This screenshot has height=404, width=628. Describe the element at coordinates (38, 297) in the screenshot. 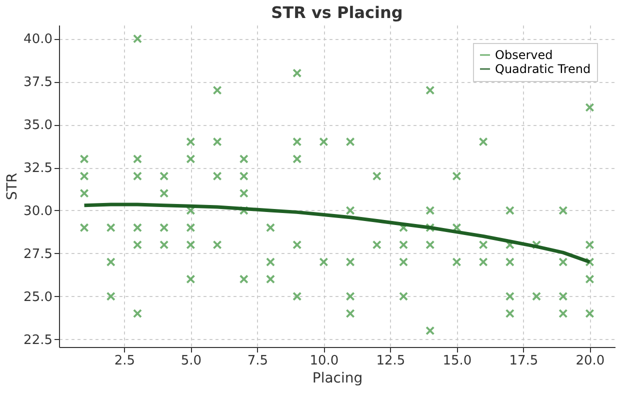

I see `y-tick-label: 25.0` at that location.